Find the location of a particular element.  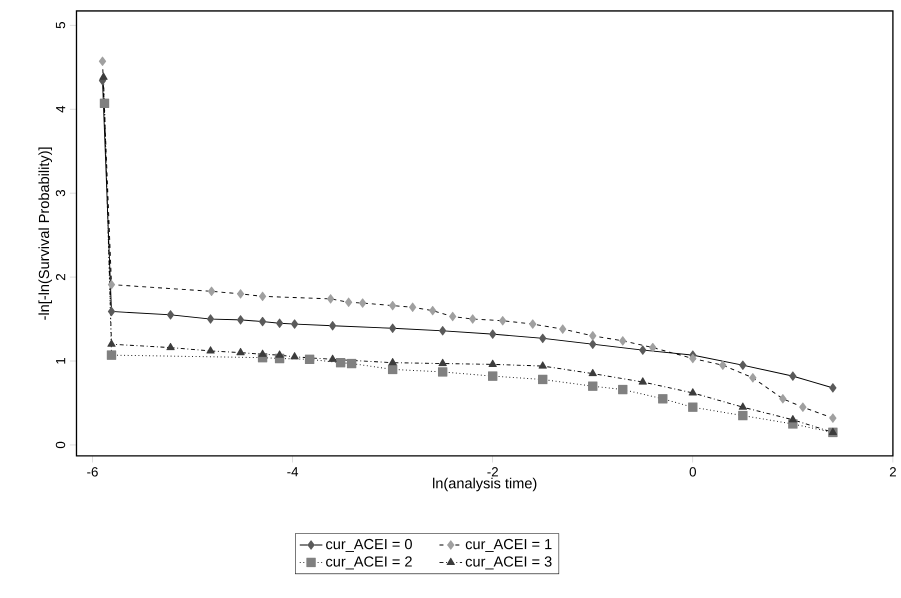

x-tick-label: -4 is located at coordinates (292, 471).